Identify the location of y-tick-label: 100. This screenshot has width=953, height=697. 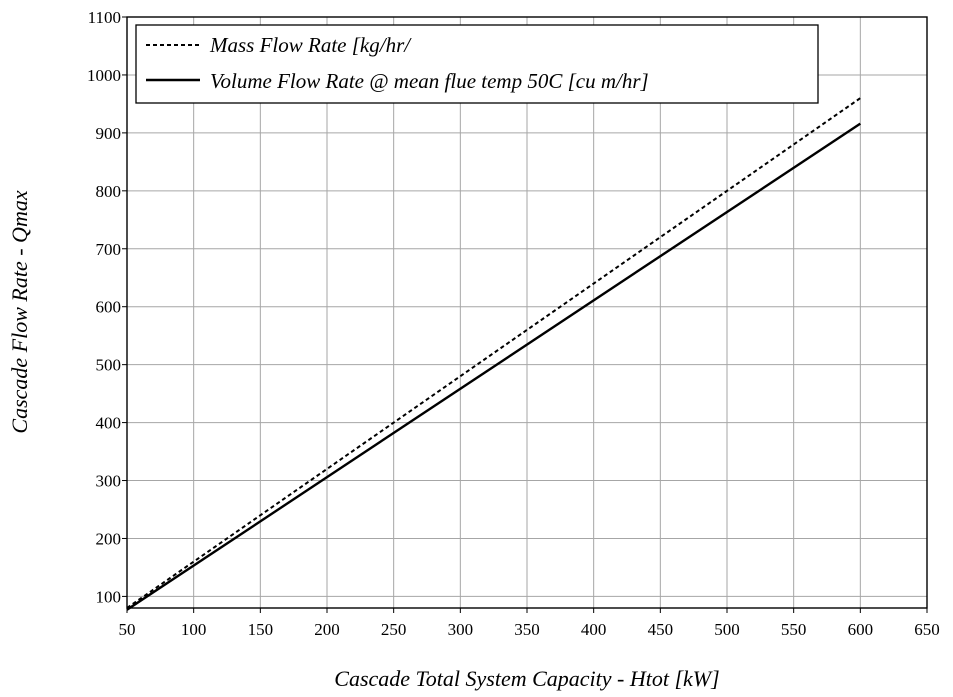
(109, 596).